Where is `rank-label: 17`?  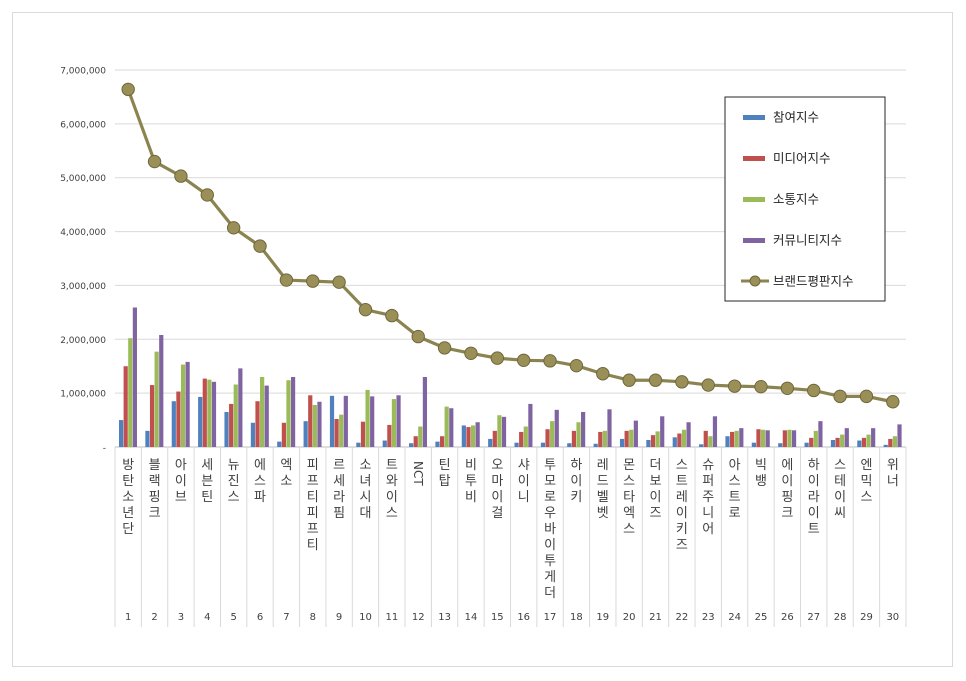 rank-label: 17 is located at coordinates (550, 617).